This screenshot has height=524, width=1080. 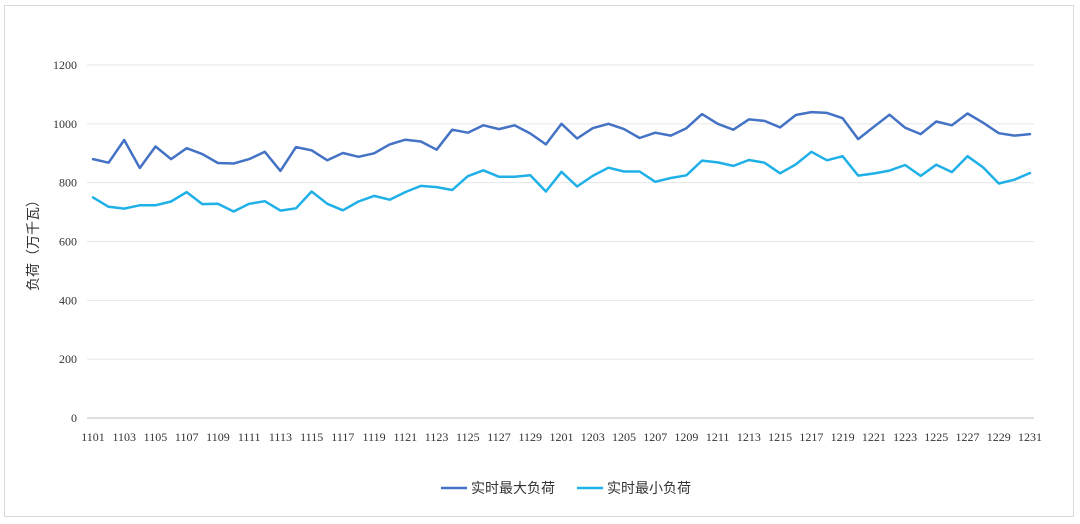 What do you see at coordinates (811, 437) in the screenshot?
I see `x-tick-label: 1217` at bounding box center [811, 437].